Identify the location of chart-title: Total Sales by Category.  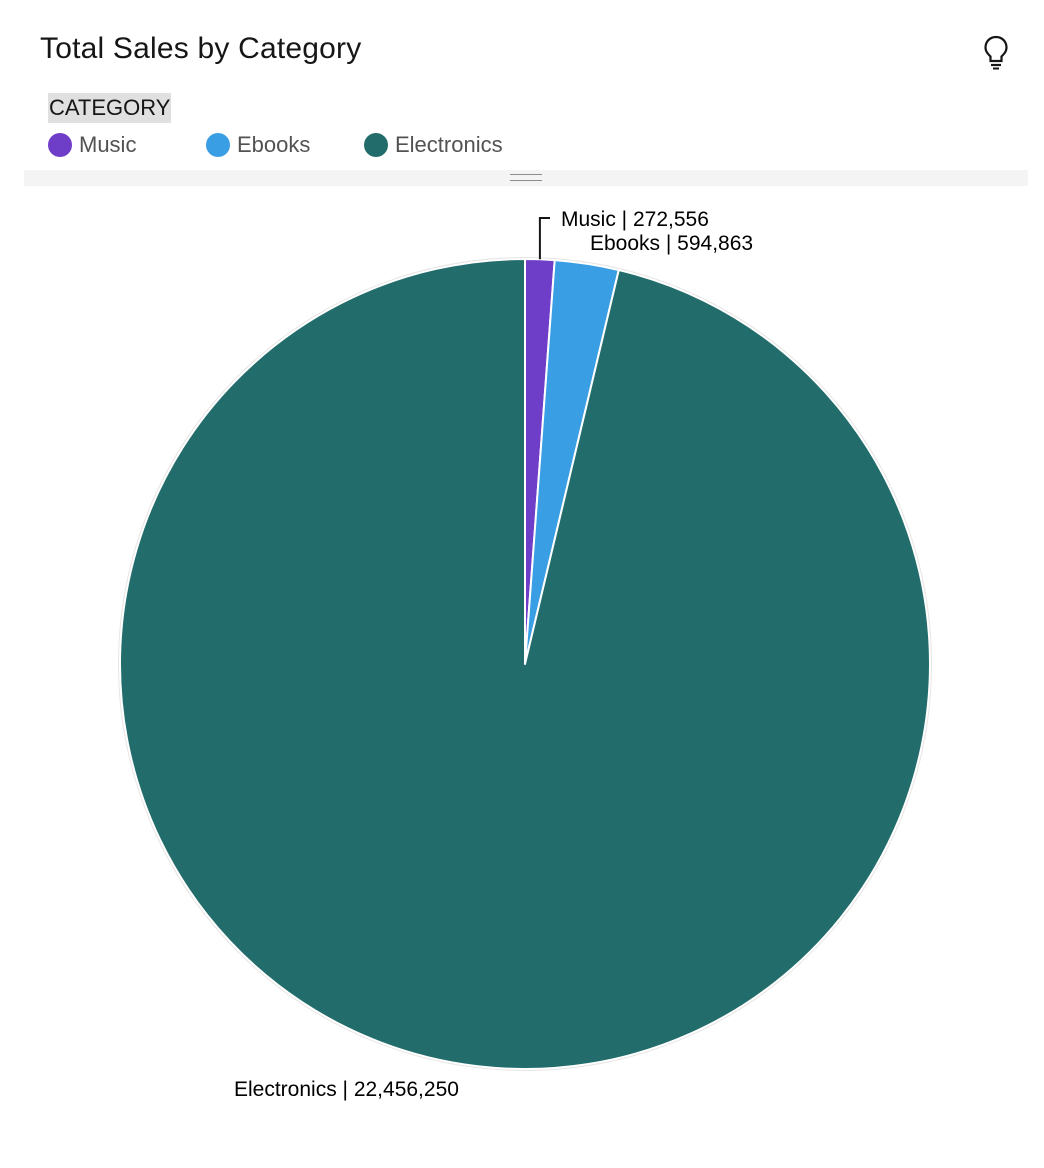
(201, 48).